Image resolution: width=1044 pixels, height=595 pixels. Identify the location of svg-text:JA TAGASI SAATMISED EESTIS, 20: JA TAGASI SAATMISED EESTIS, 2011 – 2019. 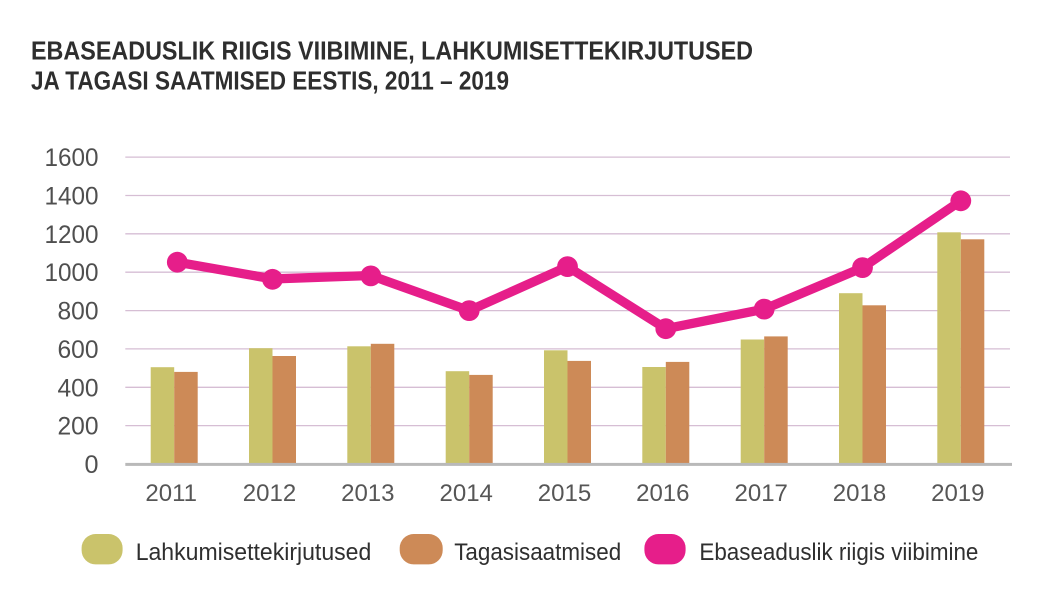
(270, 81).